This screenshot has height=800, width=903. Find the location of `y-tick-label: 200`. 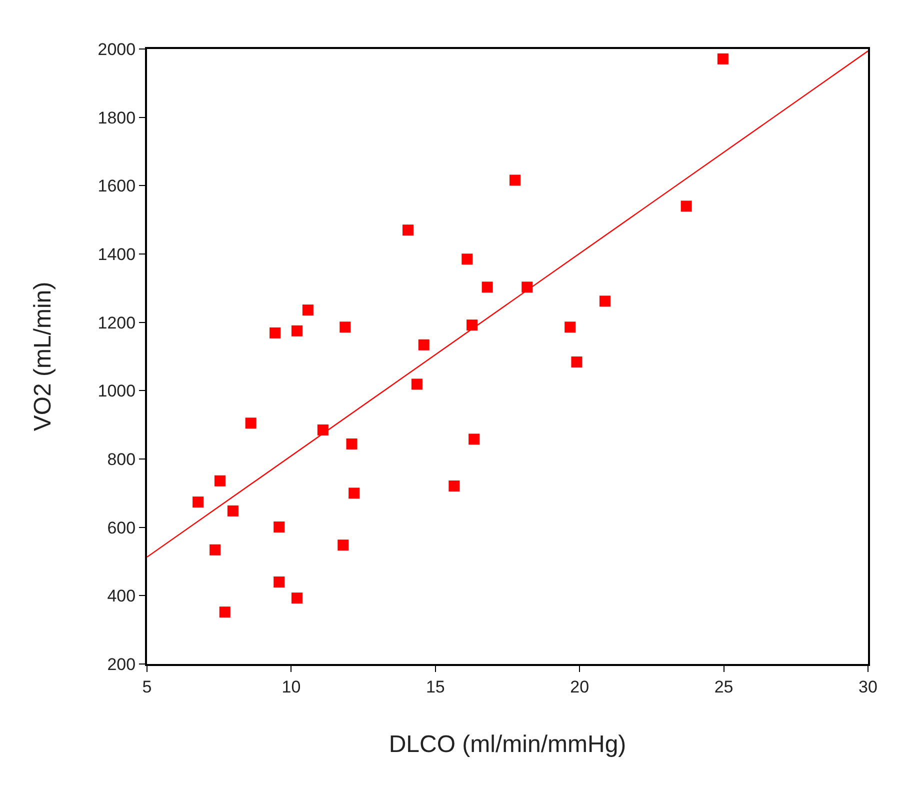

y-tick-label: 200 is located at coordinates (121, 664).